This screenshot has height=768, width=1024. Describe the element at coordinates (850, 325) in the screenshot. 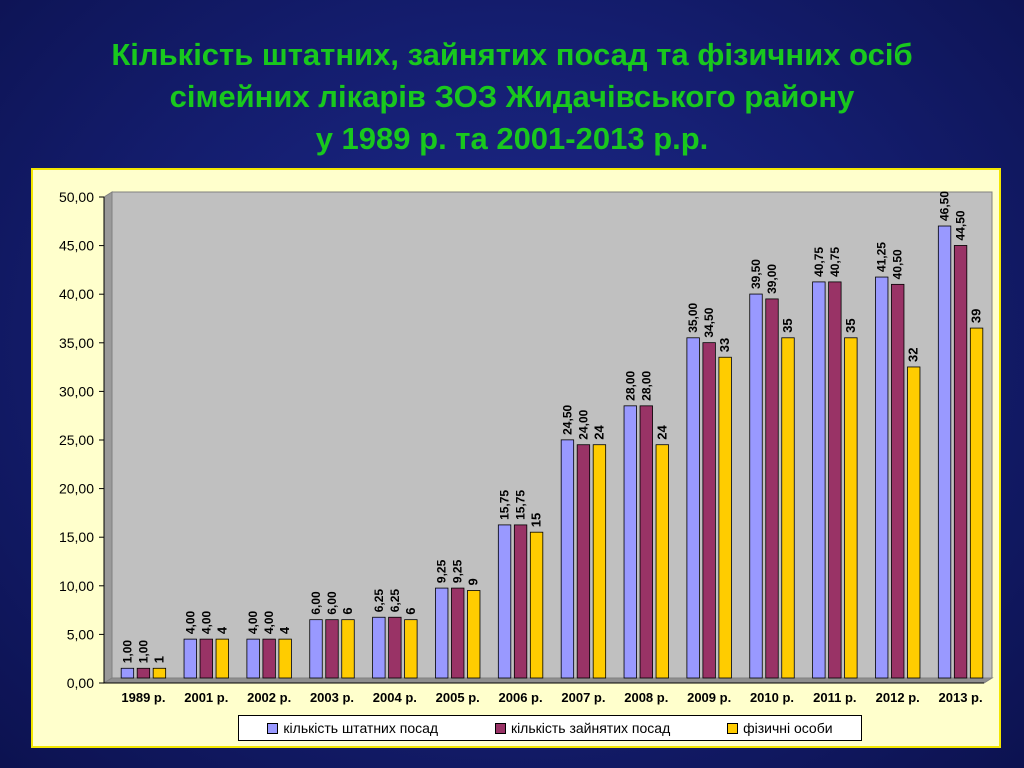

I see `bar-value-label: 35` at that location.